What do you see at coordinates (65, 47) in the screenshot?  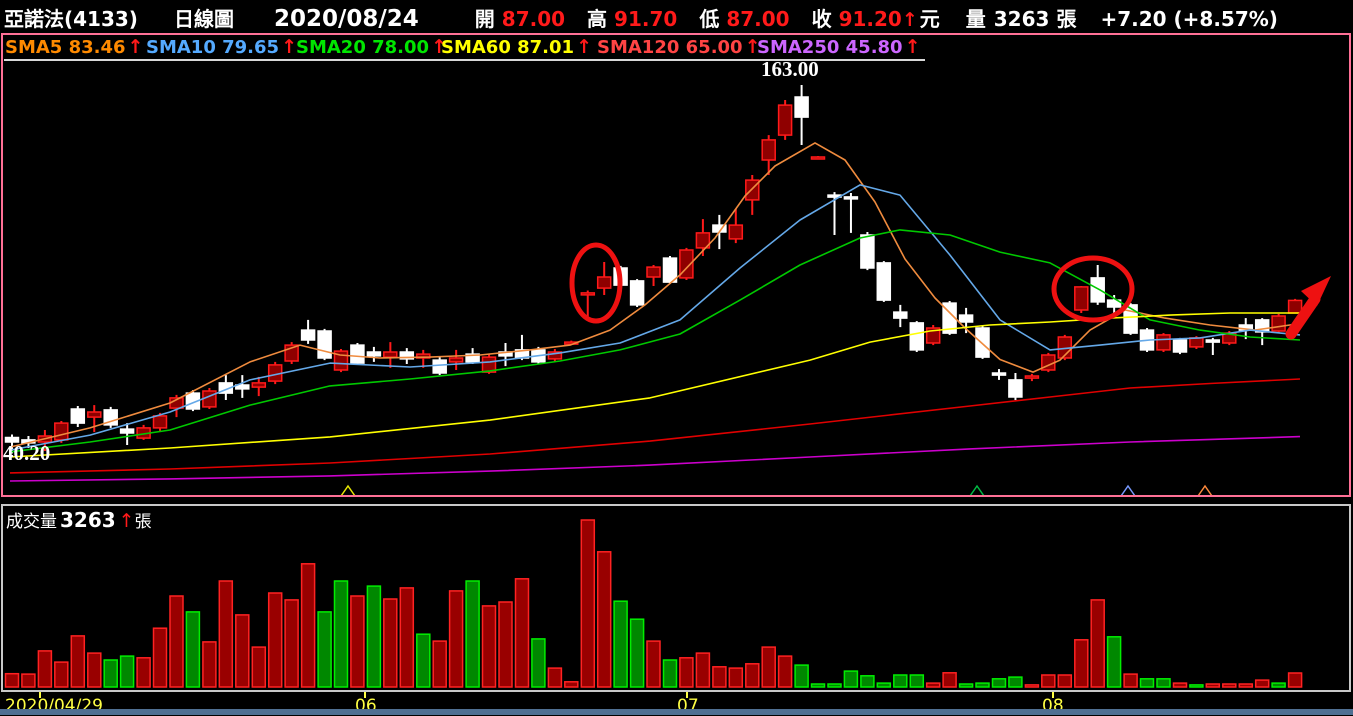 I see `sma5-text: SMA5 83.46` at bounding box center [65, 47].